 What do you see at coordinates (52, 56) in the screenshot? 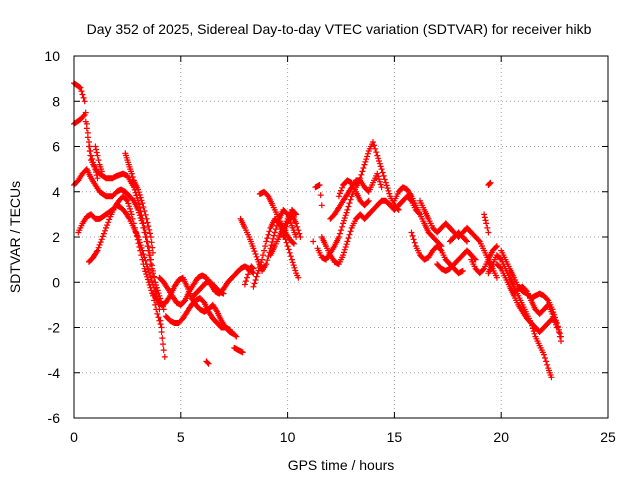
I see `y-tick-label: 10` at bounding box center [52, 56].